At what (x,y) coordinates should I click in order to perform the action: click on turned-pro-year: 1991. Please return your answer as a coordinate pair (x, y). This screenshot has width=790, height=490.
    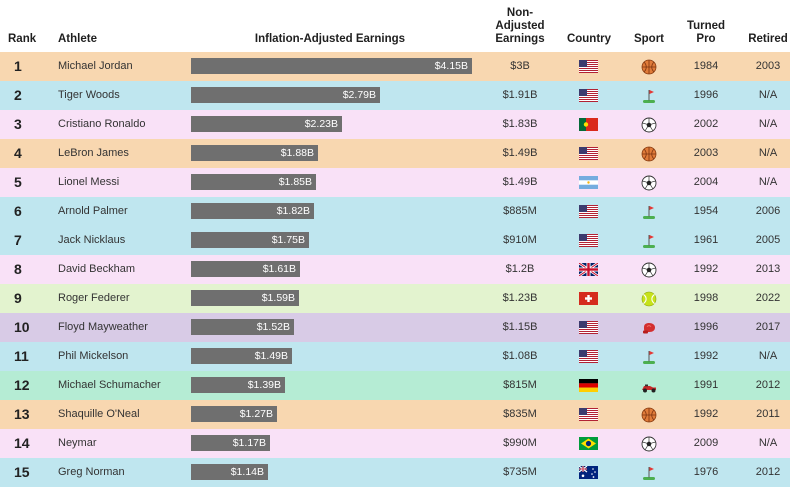
    Looking at the image, I should click on (706, 385).